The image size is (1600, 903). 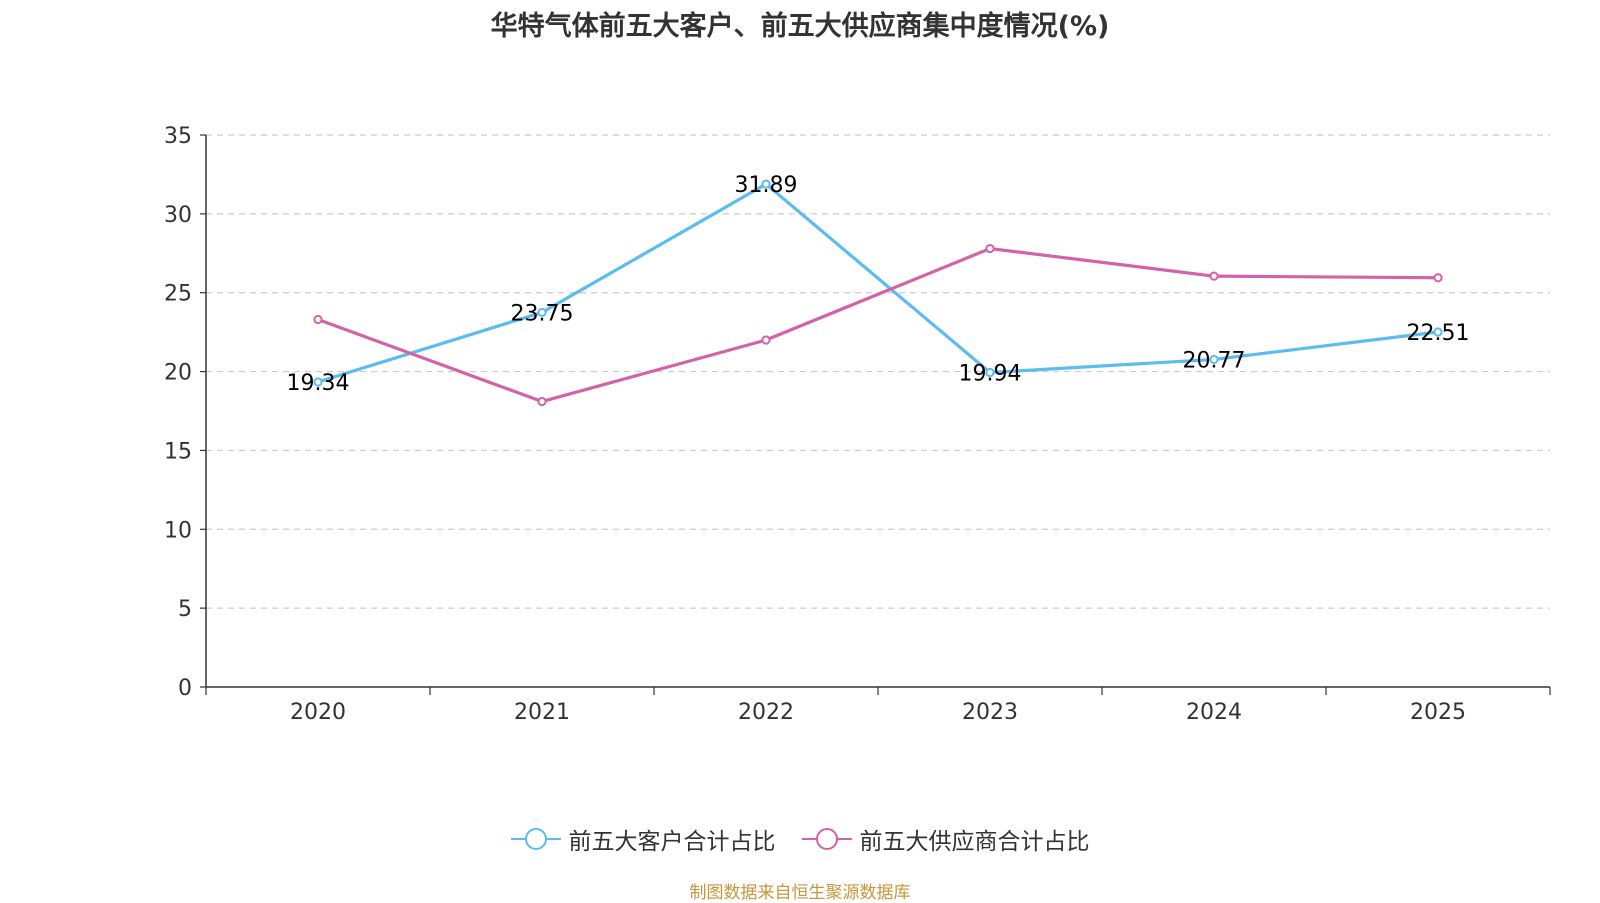 I want to click on source-note: 制图数据来自恒生聚源数据库, so click(x=800, y=893).